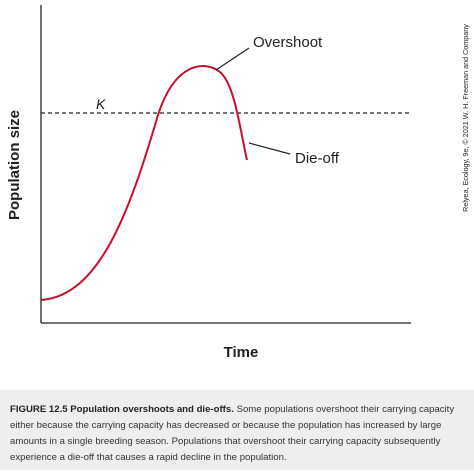  I want to click on overshoot-pointer, so click(232, 59).